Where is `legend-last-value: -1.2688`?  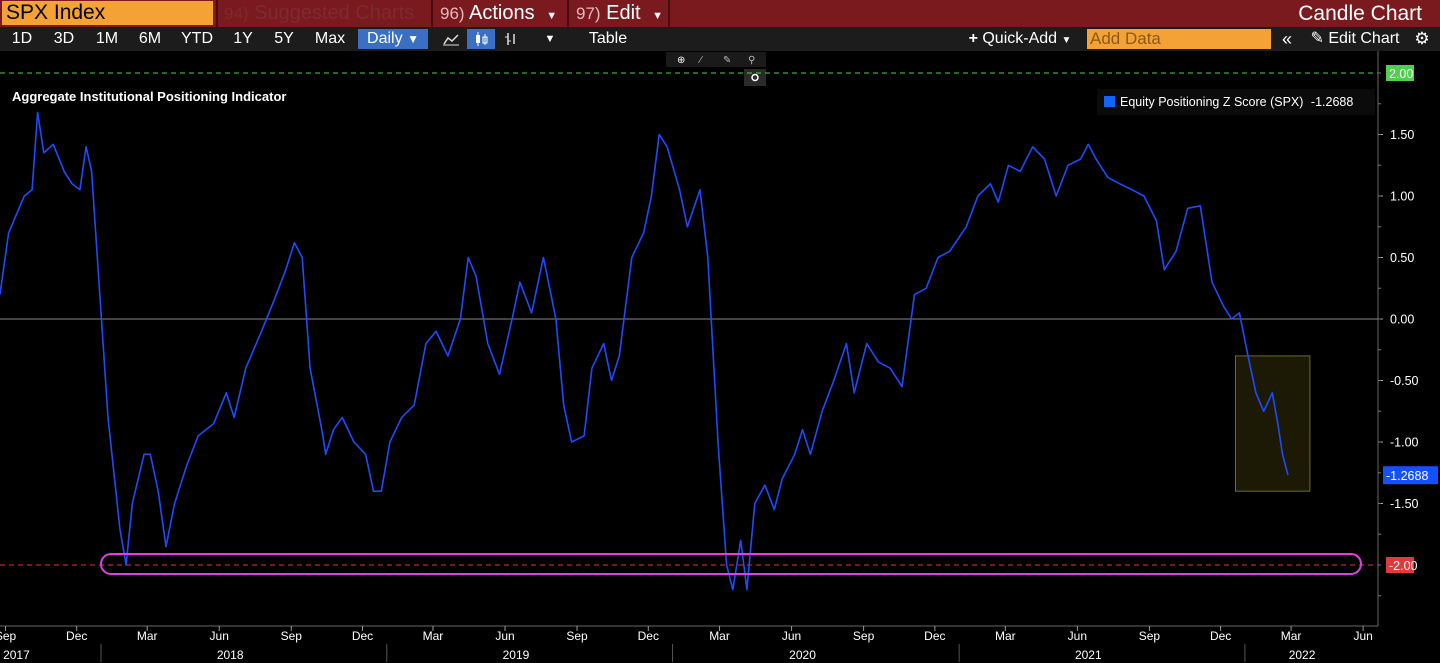 legend-last-value: -1.2688 is located at coordinates (1332, 102).